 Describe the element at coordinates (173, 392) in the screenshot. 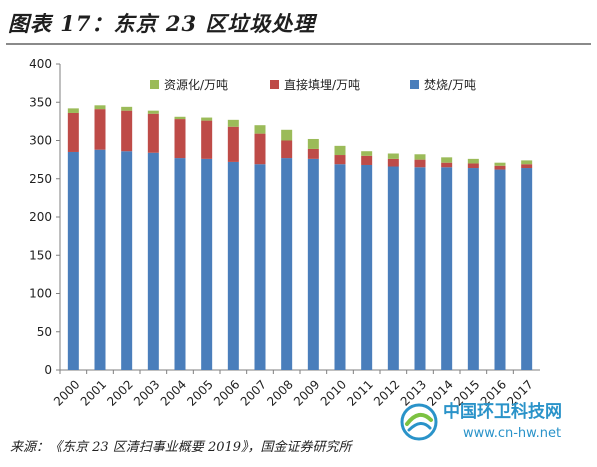

I see `x-tick-label: 2004` at that location.